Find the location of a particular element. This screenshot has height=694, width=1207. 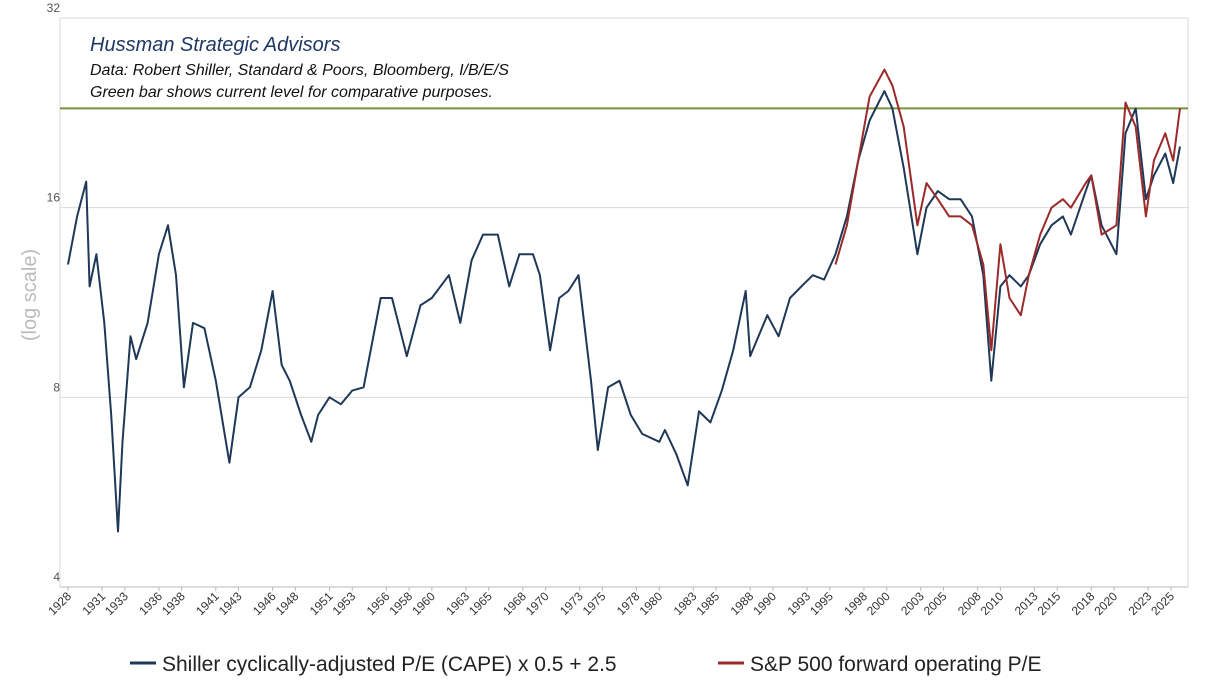

y-axis-label: (log scale) is located at coordinates (30, 295).